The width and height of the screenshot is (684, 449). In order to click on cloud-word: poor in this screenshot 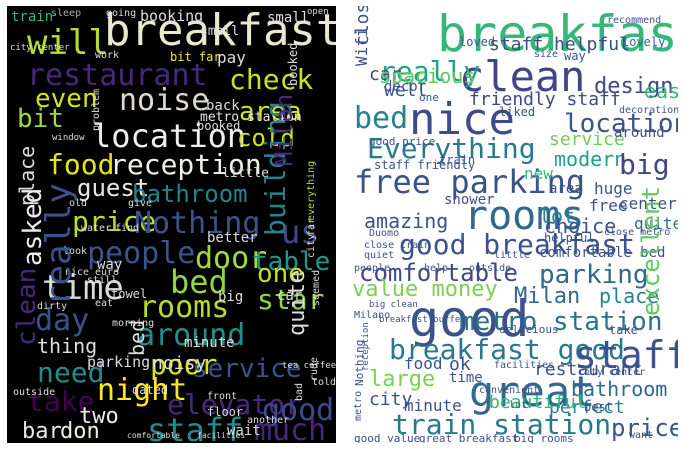, I will do `click(184, 364)`.